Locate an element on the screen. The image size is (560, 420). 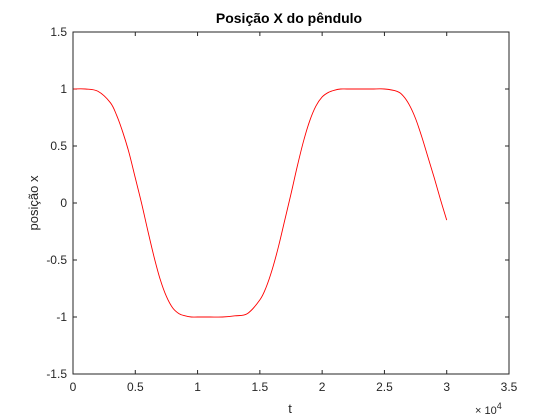
y-tick-label: -1.5 is located at coordinates (56, 374).